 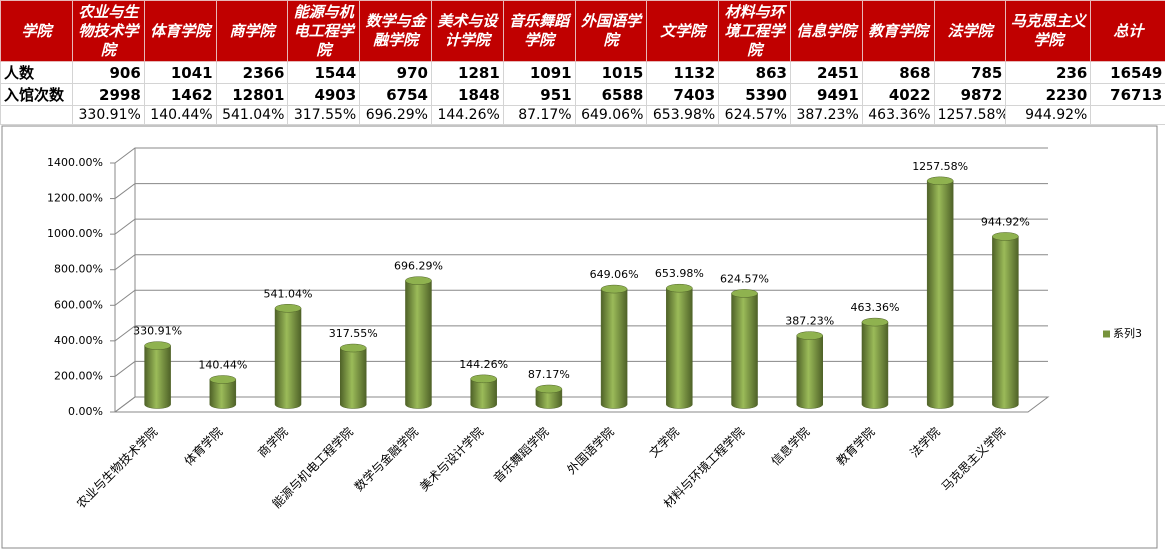 I want to click on table-cell: 2366, so click(x=252, y=72).